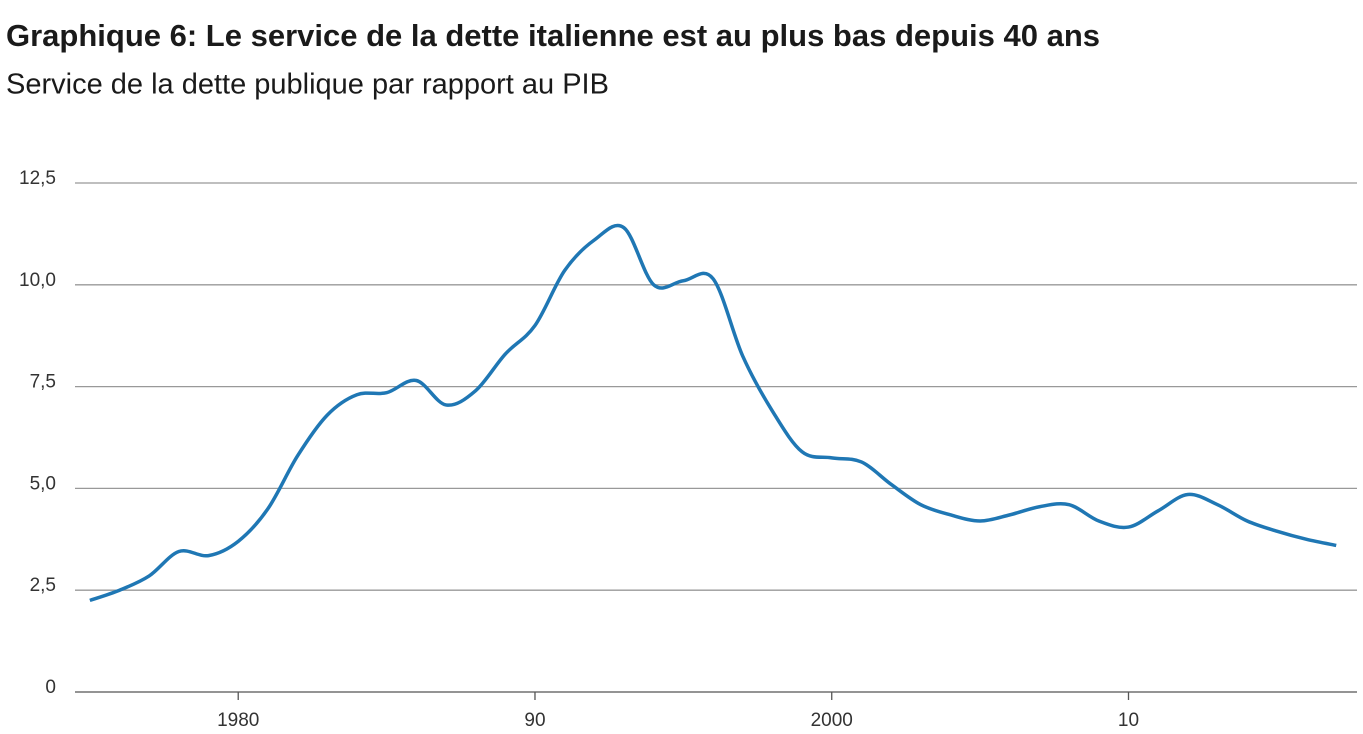 This screenshot has width=1363, height=734. Describe the element at coordinates (1128, 720) in the screenshot. I see `x-tick-label: 10` at that location.